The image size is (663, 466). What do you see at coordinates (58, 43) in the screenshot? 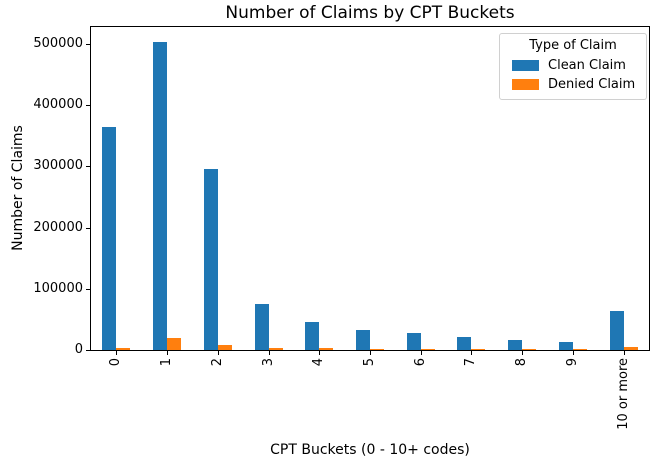
I see `y-tick-label-500000: 500000` at bounding box center [58, 43].